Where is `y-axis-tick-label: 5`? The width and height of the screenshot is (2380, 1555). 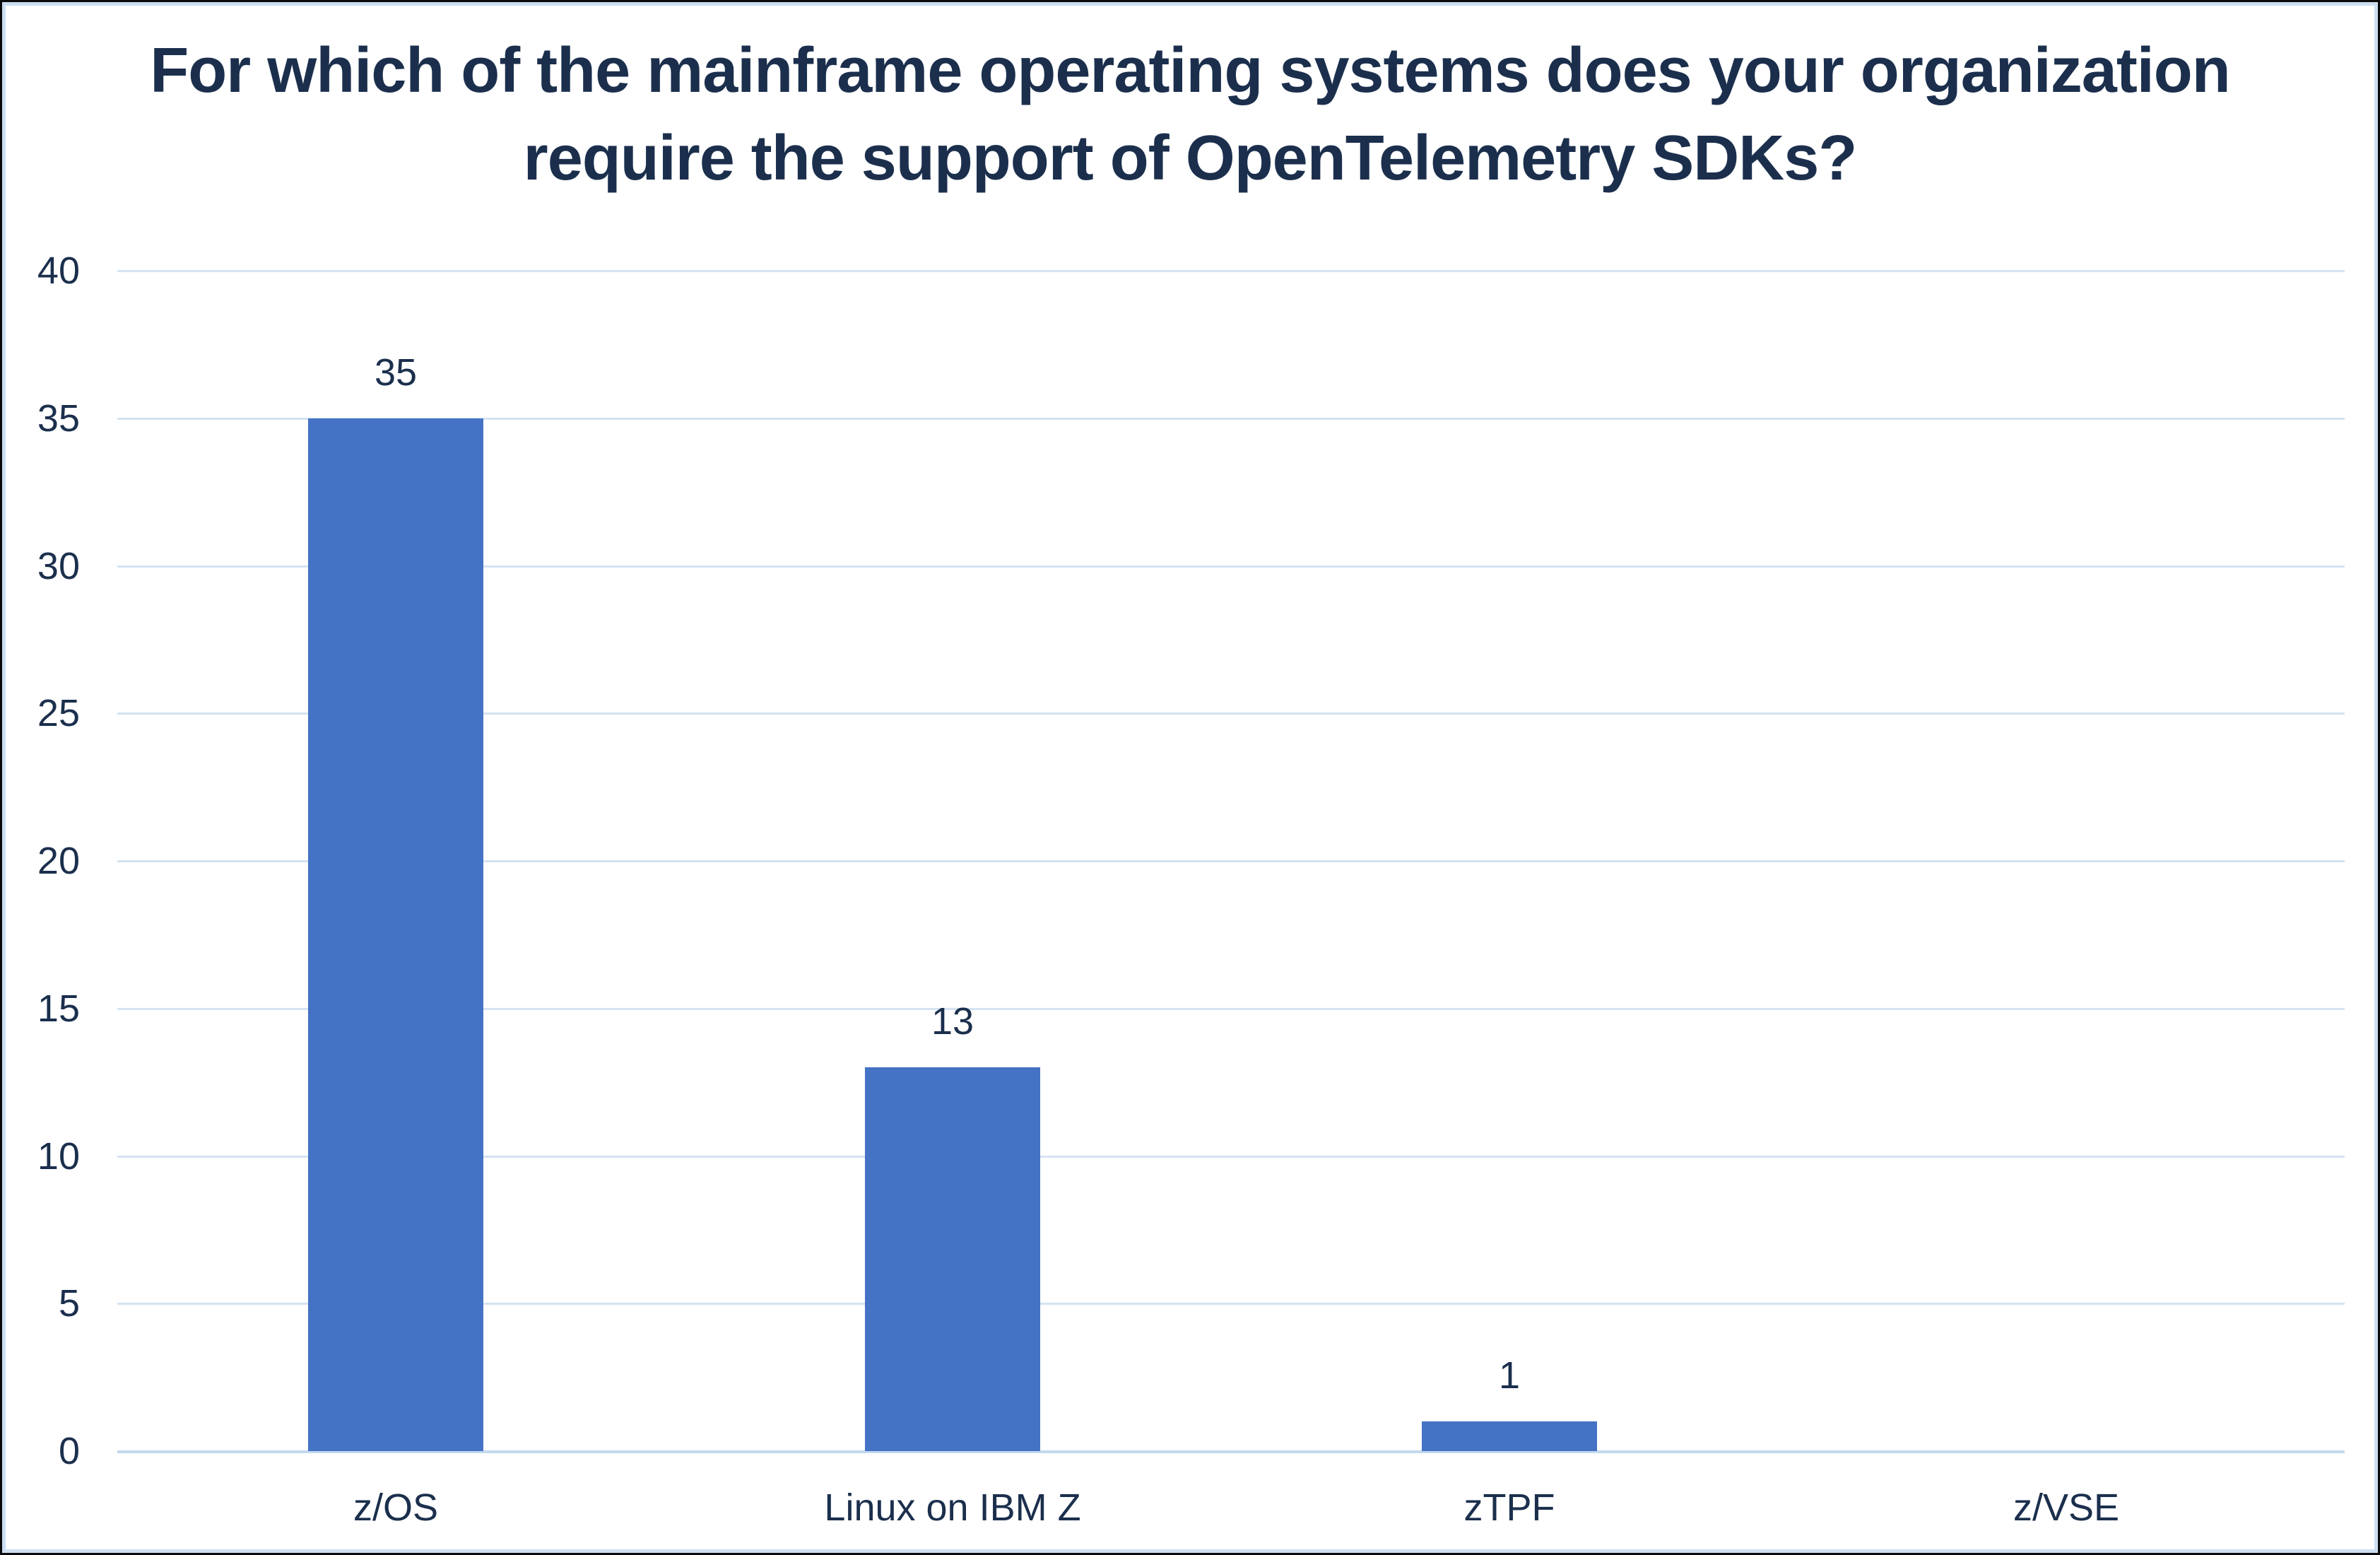
y-axis-tick-label: 5 is located at coordinates (69, 1303).